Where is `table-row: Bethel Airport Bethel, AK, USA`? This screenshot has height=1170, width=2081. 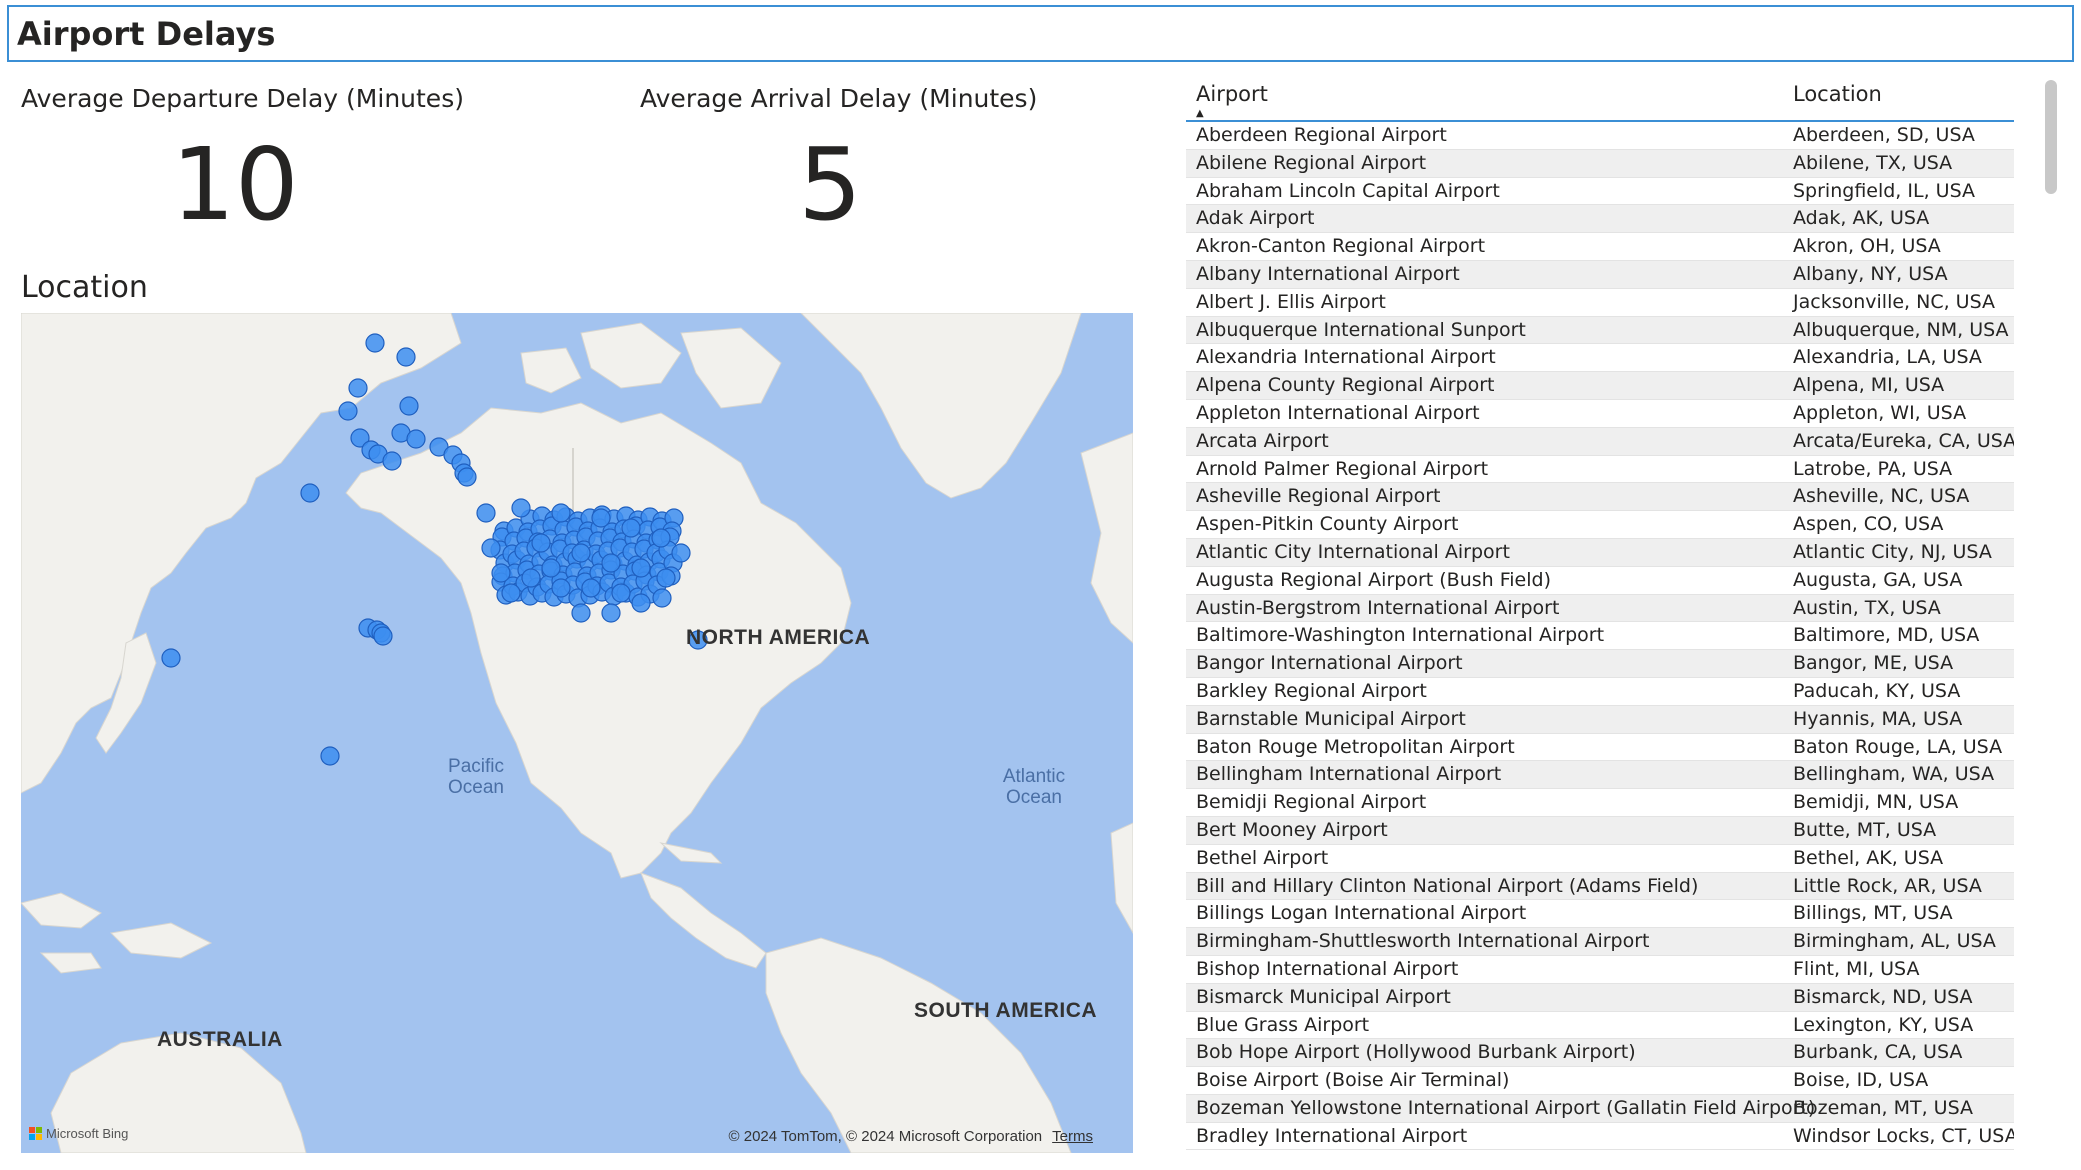
table-row: Bethel Airport Bethel, AK, USA is located at coordinates (1600, 859).